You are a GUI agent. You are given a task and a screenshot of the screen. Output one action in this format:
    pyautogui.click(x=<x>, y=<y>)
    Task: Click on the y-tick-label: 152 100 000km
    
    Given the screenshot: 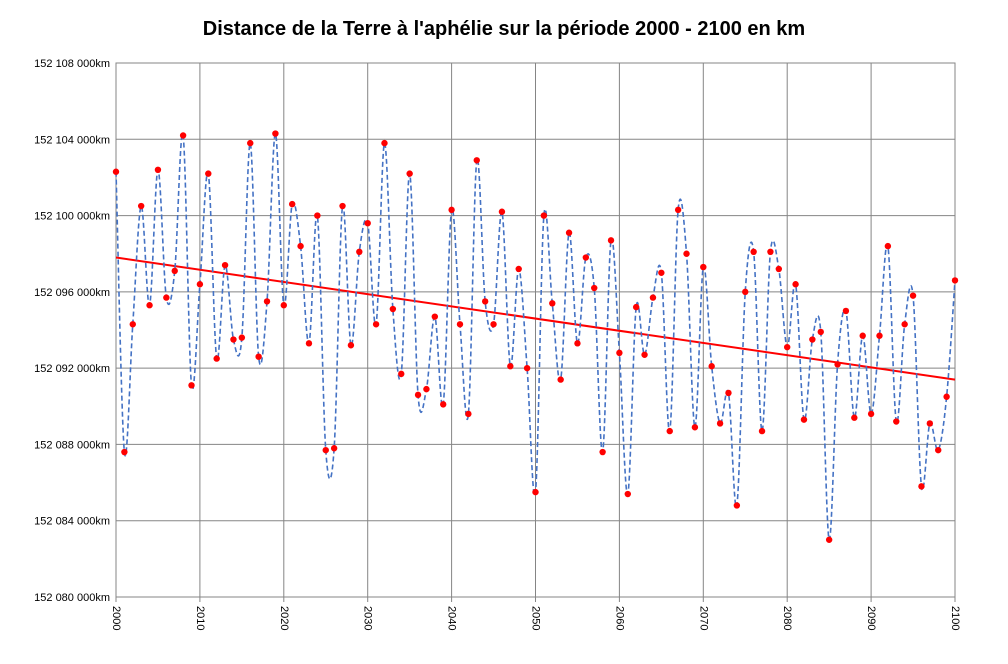 What is the action you would take?
    pyautogui.click(x=72, y=217)
    